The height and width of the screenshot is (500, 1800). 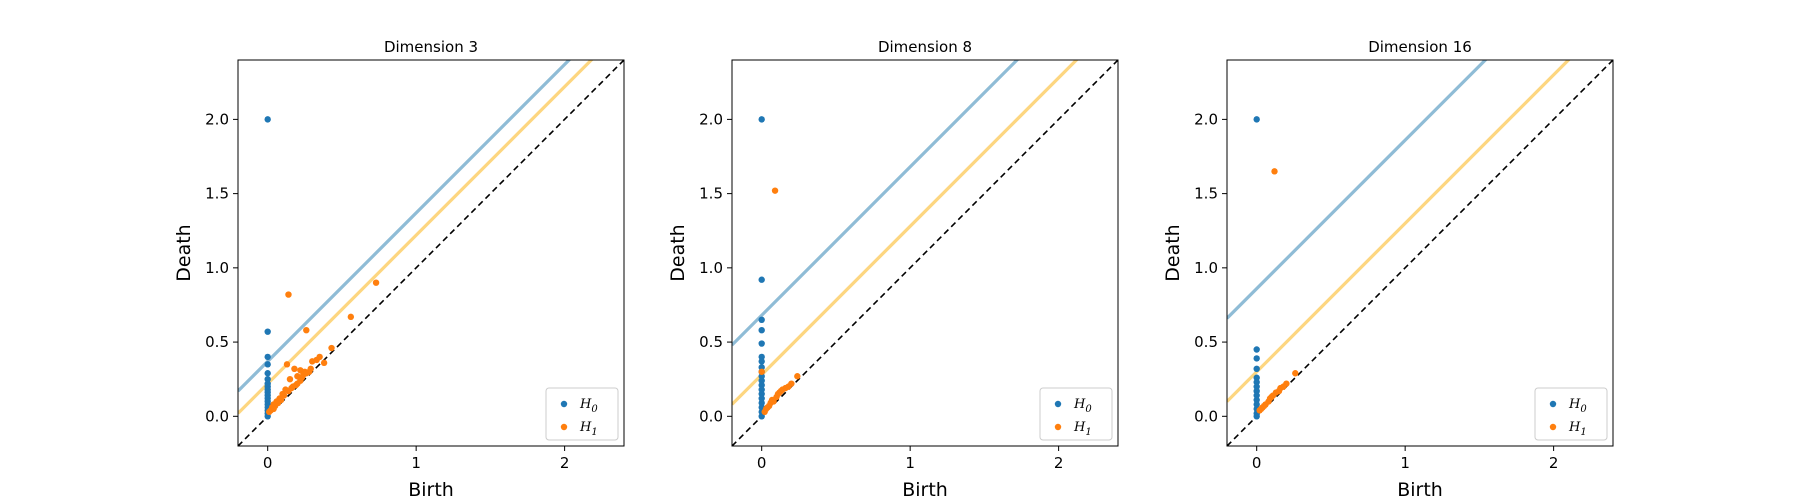 What do you see at coordinates (1399, 231) in the screenshot?
I see `band-line-h1` at bounding box center [1399, 231].